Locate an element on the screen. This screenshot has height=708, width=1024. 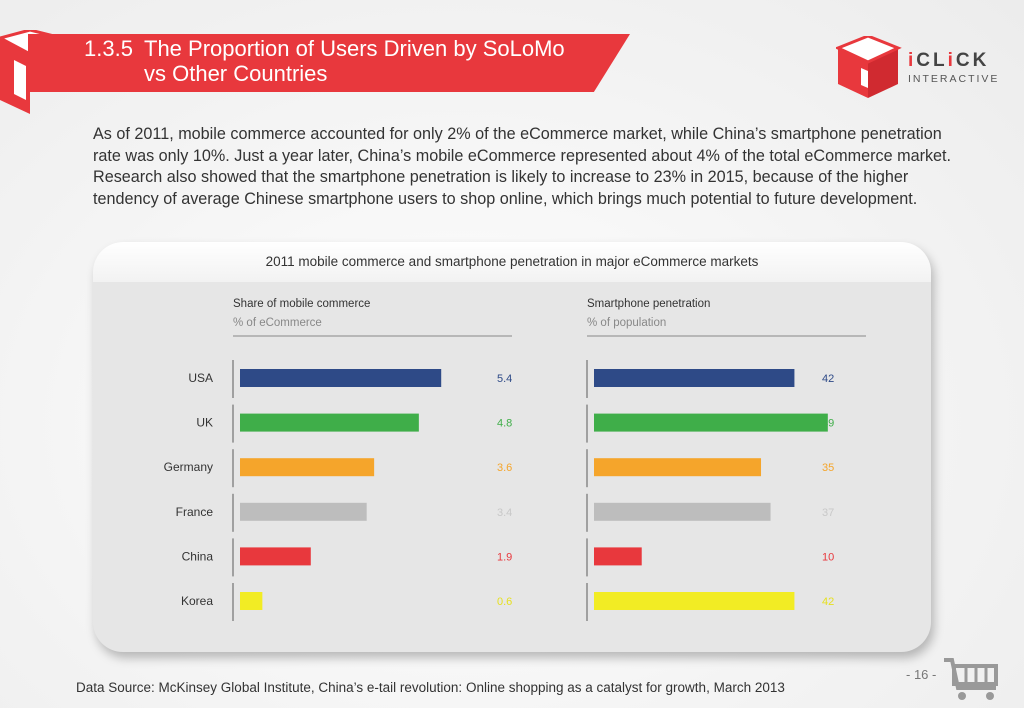
category-label-0: USA is located at coordinates (200, 378).